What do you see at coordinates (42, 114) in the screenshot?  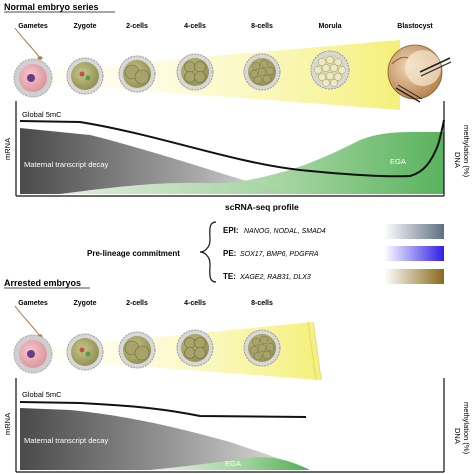 I see `normal-global-5mc-label: Global 5mC` at bounding box center [42, 114].